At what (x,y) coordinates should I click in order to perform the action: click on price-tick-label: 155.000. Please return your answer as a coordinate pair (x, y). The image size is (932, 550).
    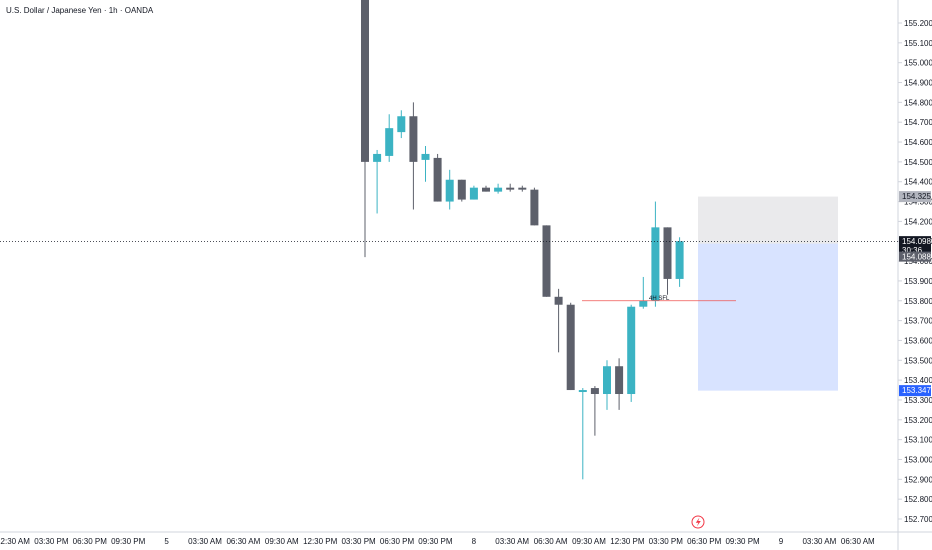
    Looking at the image, I should click on (918, 63).